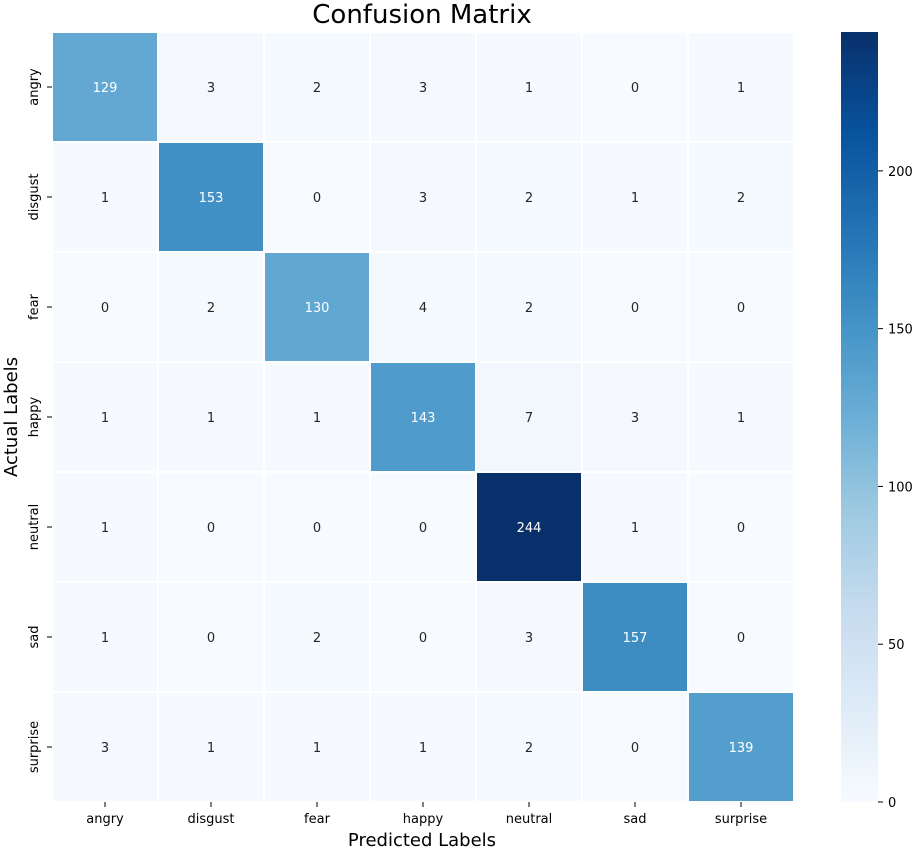  I want to click on cell-value-label: 139, so click(741, 748).